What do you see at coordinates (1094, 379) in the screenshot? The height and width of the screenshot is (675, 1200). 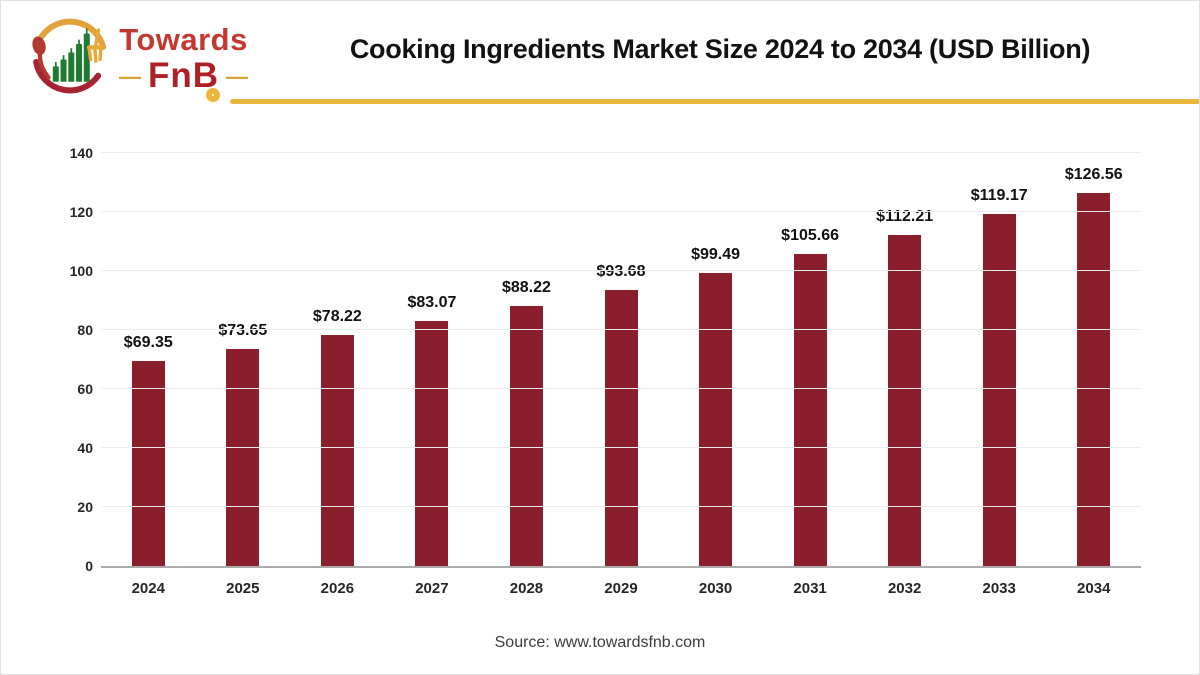 I see `bar-2034` at bounding box center [1094, 379].